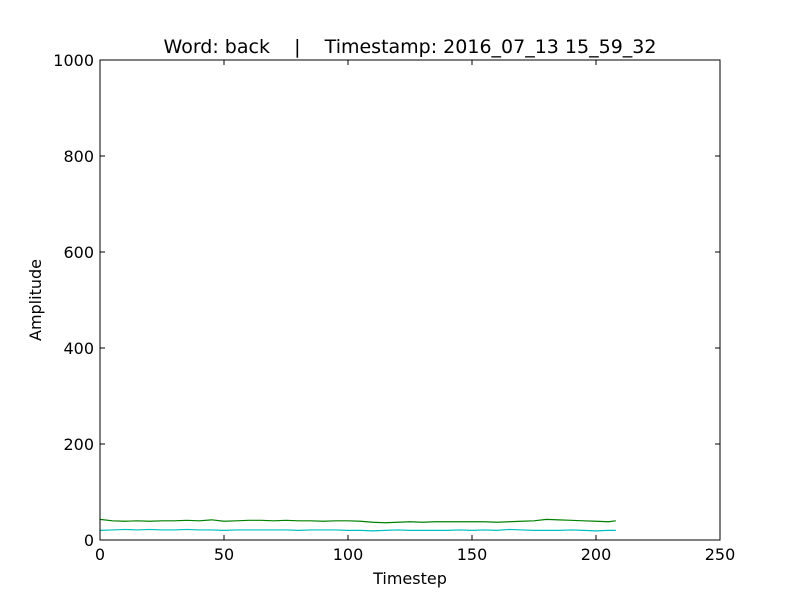 Image resolution: width=800 pixels, height=600 pixels. I want to click on x-tick-label: 150, so click(472, 554).